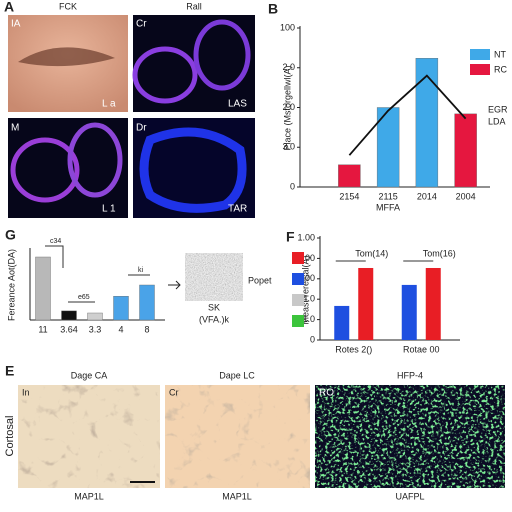 The width and height of the screenshot is (512, 512). Describe the element at coordinates (305, 289) in the screenshot. I see `y-axis-label: Meast-rerelsal(A)` at that location.